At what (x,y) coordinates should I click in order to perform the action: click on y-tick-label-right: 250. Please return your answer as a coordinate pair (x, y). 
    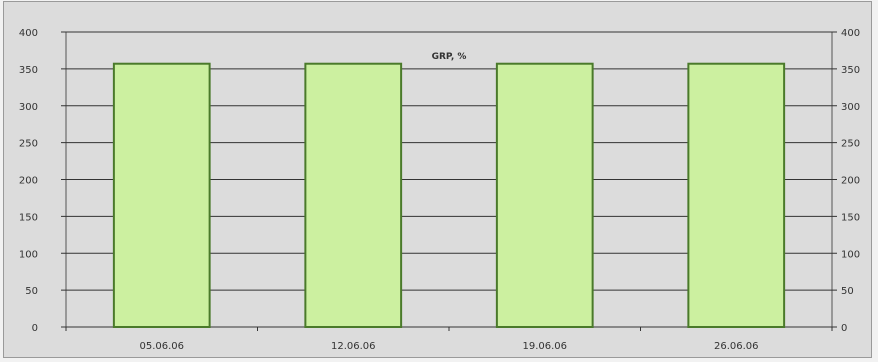
    Looking at the image, I should click on (850, 144).